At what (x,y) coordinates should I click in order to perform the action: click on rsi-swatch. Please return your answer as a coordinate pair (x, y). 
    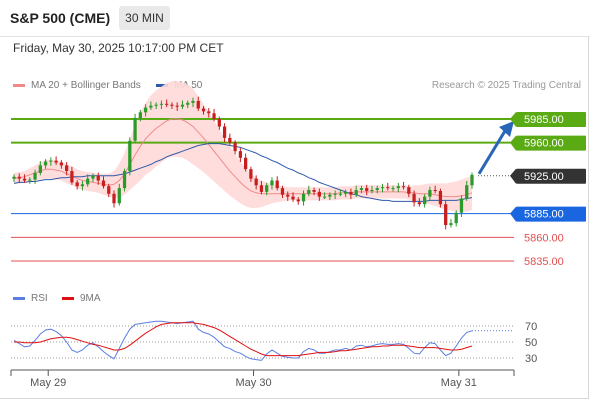
    Looking at the image, I should click on (19, 298).